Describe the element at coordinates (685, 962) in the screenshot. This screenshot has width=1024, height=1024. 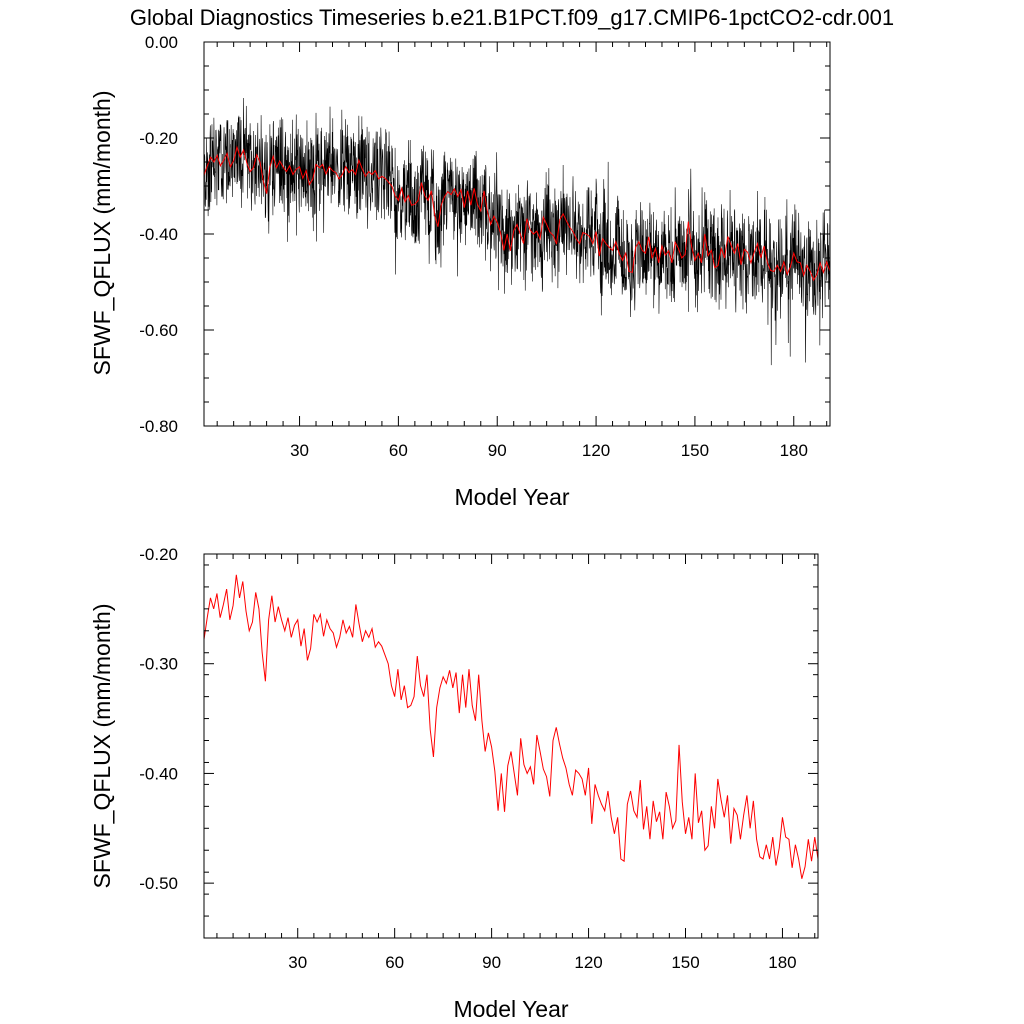
I see `bottom-x-tick-label: 150` at that location.